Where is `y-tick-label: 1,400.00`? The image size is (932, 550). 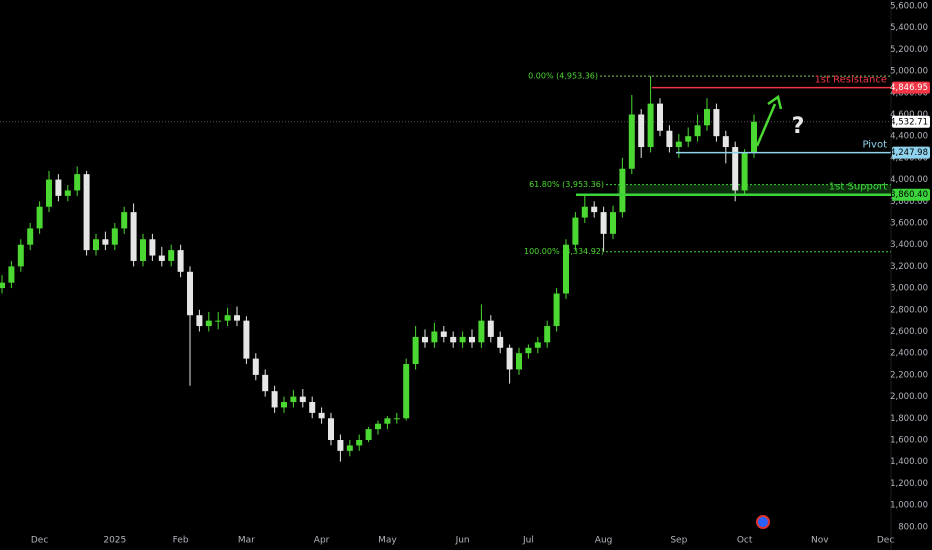 y-tick-label: 1,400.00 is located at coordinates (909, 462).